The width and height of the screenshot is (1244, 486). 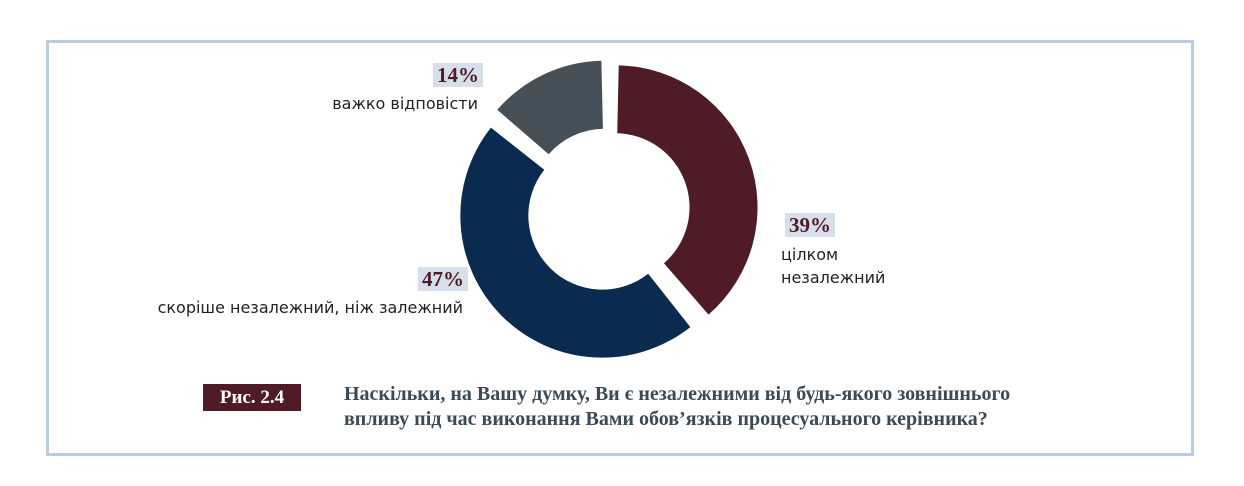 I want to click on slice-category-label-hard-to-answer: важко відповісти, so click(x=405, y=103).